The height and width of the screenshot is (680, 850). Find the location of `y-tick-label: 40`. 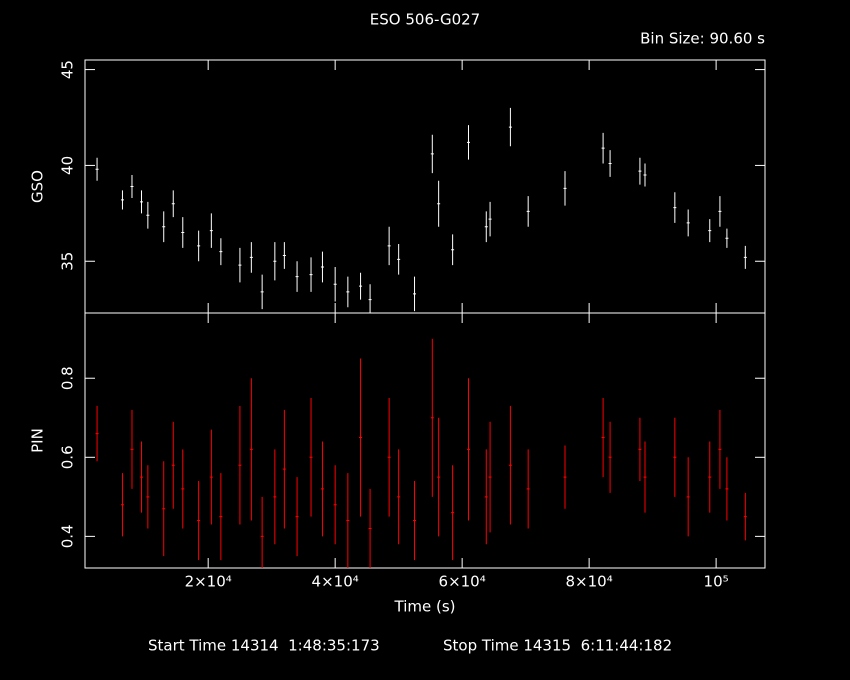

y-tick-label: 40 is located at coordinates (68, 165).